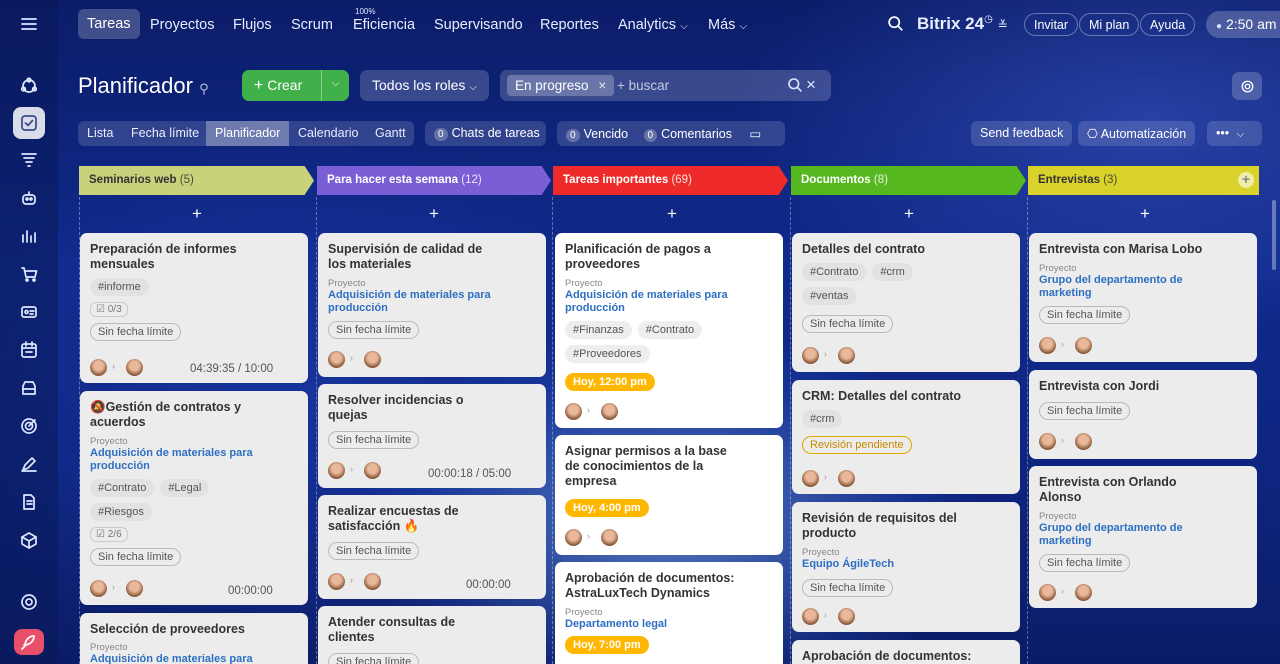  Describe the element at coordinates (602, 85) in the screenshot. I see `chip-close-icon: ×` at that location.